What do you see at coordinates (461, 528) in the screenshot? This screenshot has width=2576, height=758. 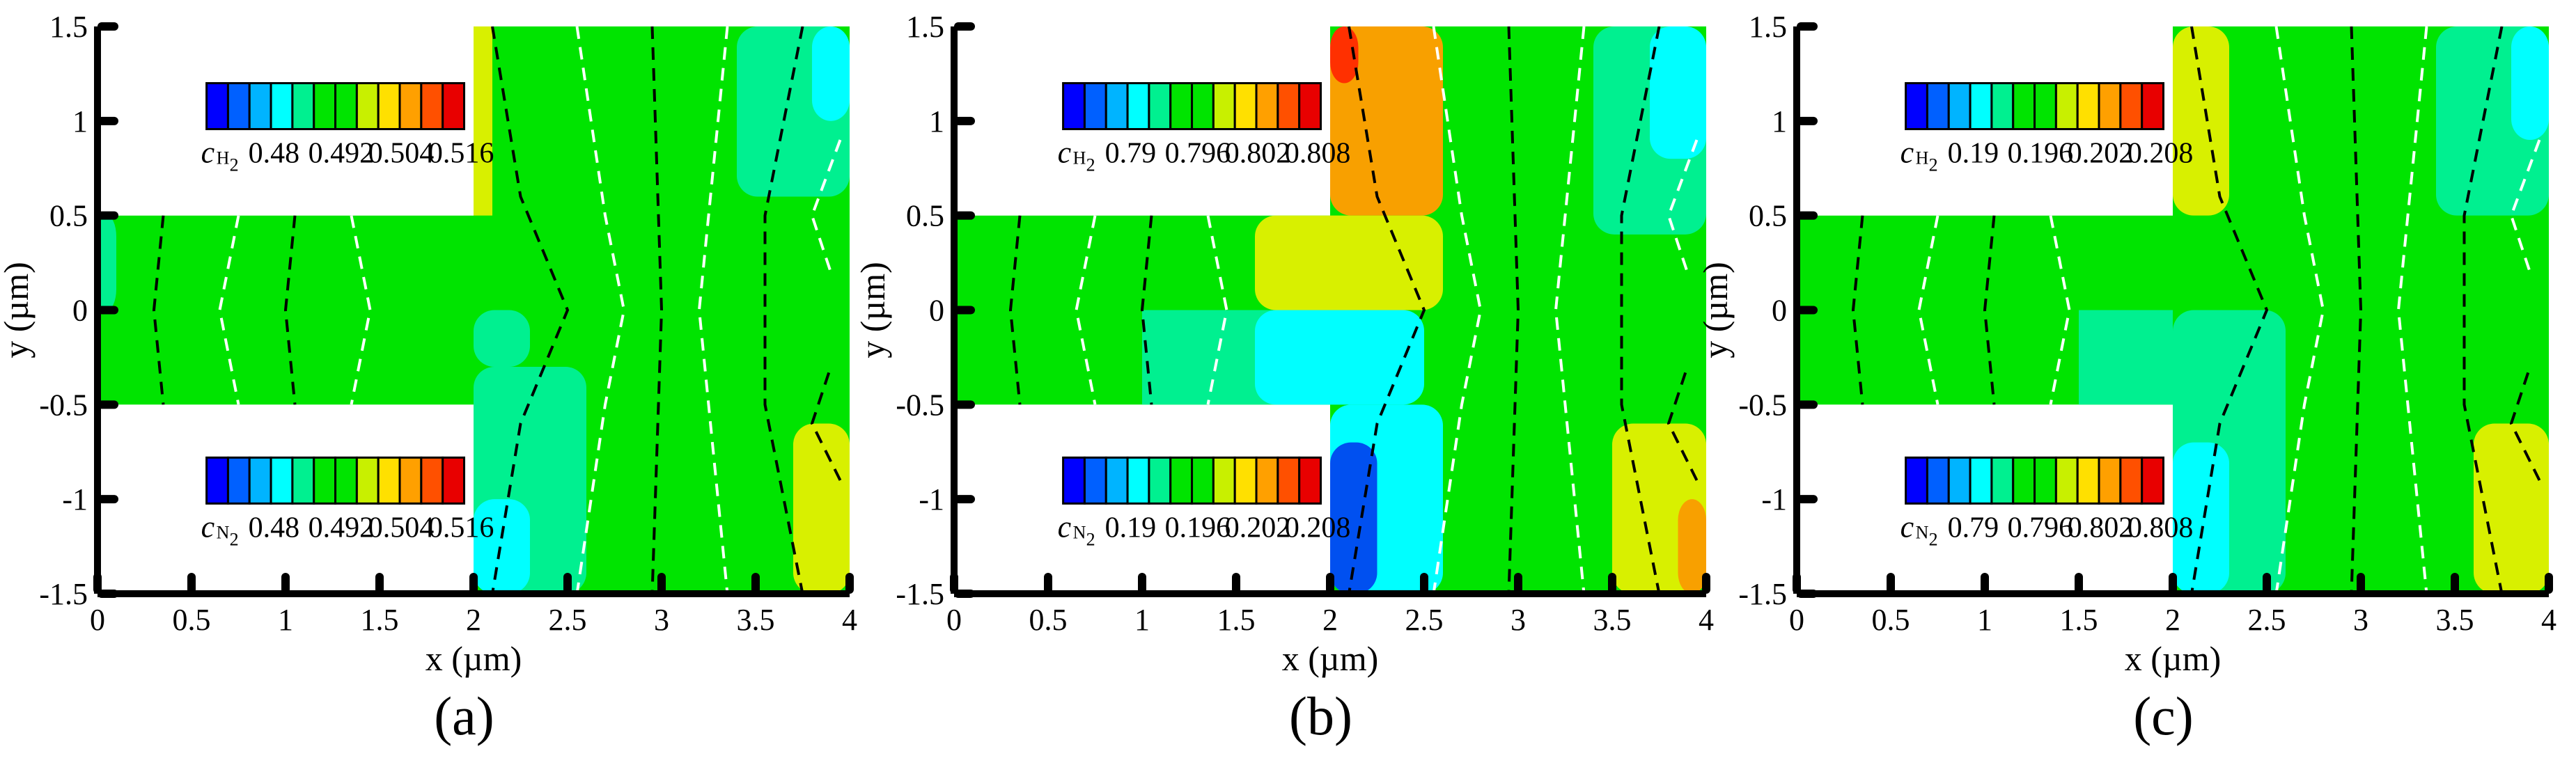 I see `colorbar-label: 0.516` at bounding box center [461, 528].